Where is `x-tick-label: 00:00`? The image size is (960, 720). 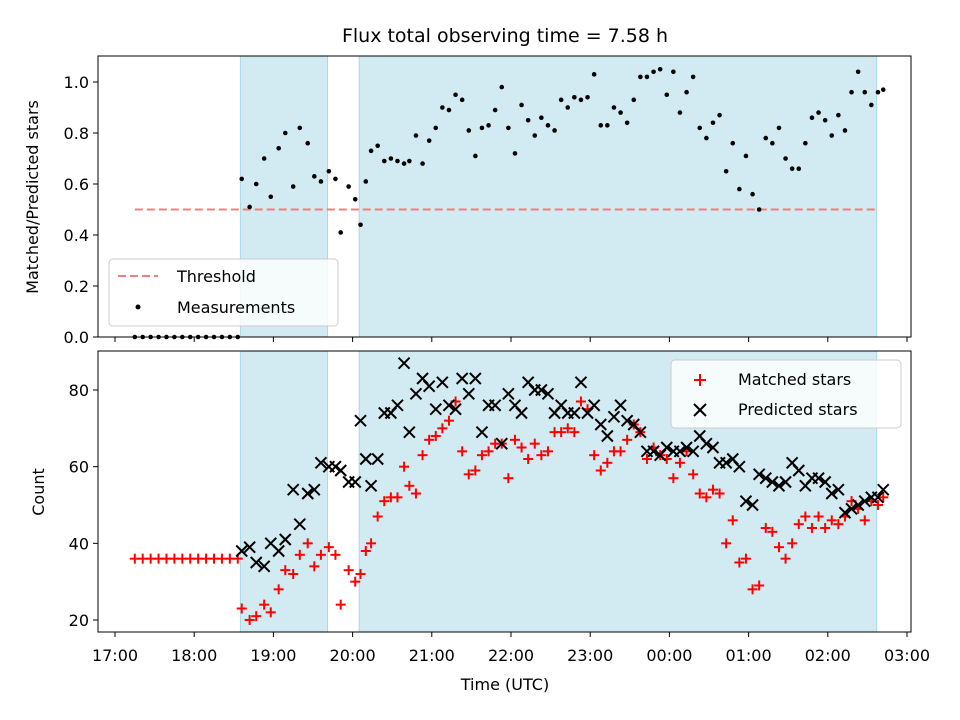 x-tick-label: 00:00 is located at coordinates (669, 655).